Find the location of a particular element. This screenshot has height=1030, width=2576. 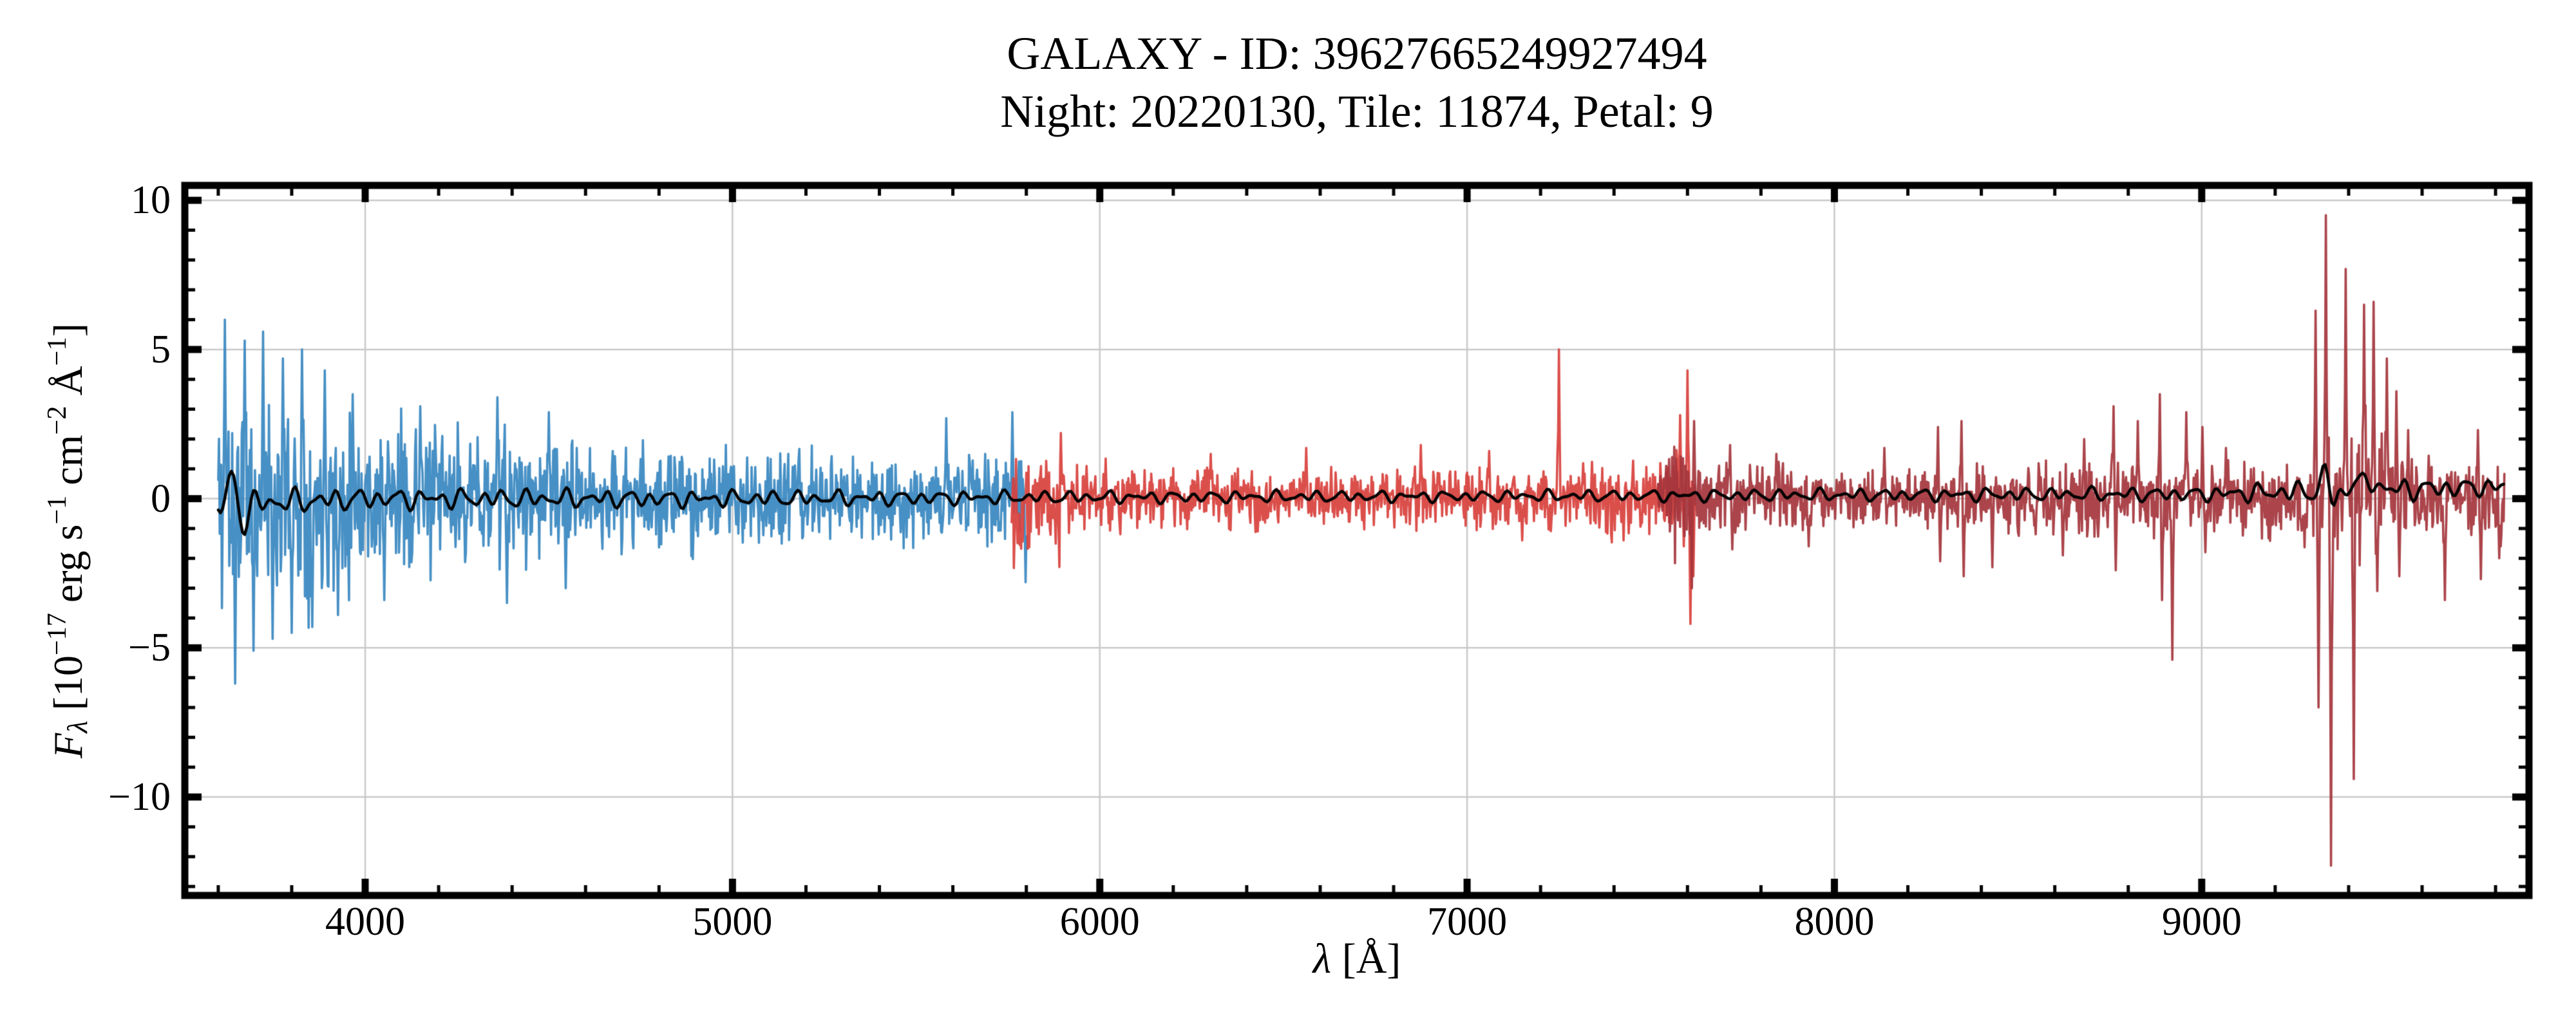

y-tick-label: −10 is located at coordinates (139, 797).